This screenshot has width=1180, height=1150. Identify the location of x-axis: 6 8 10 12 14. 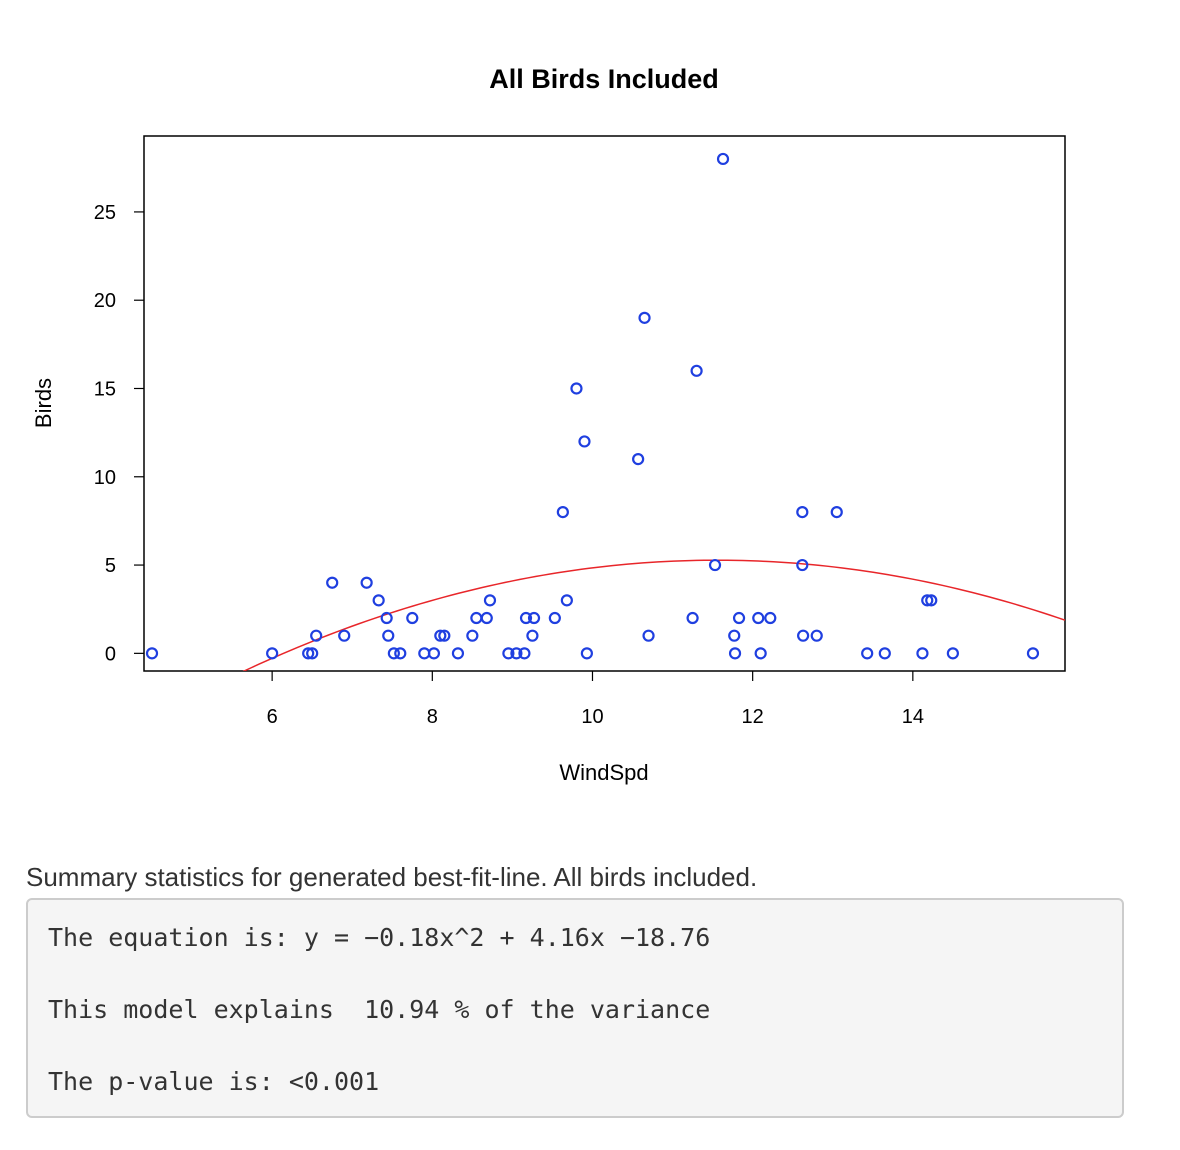
(595, 699).